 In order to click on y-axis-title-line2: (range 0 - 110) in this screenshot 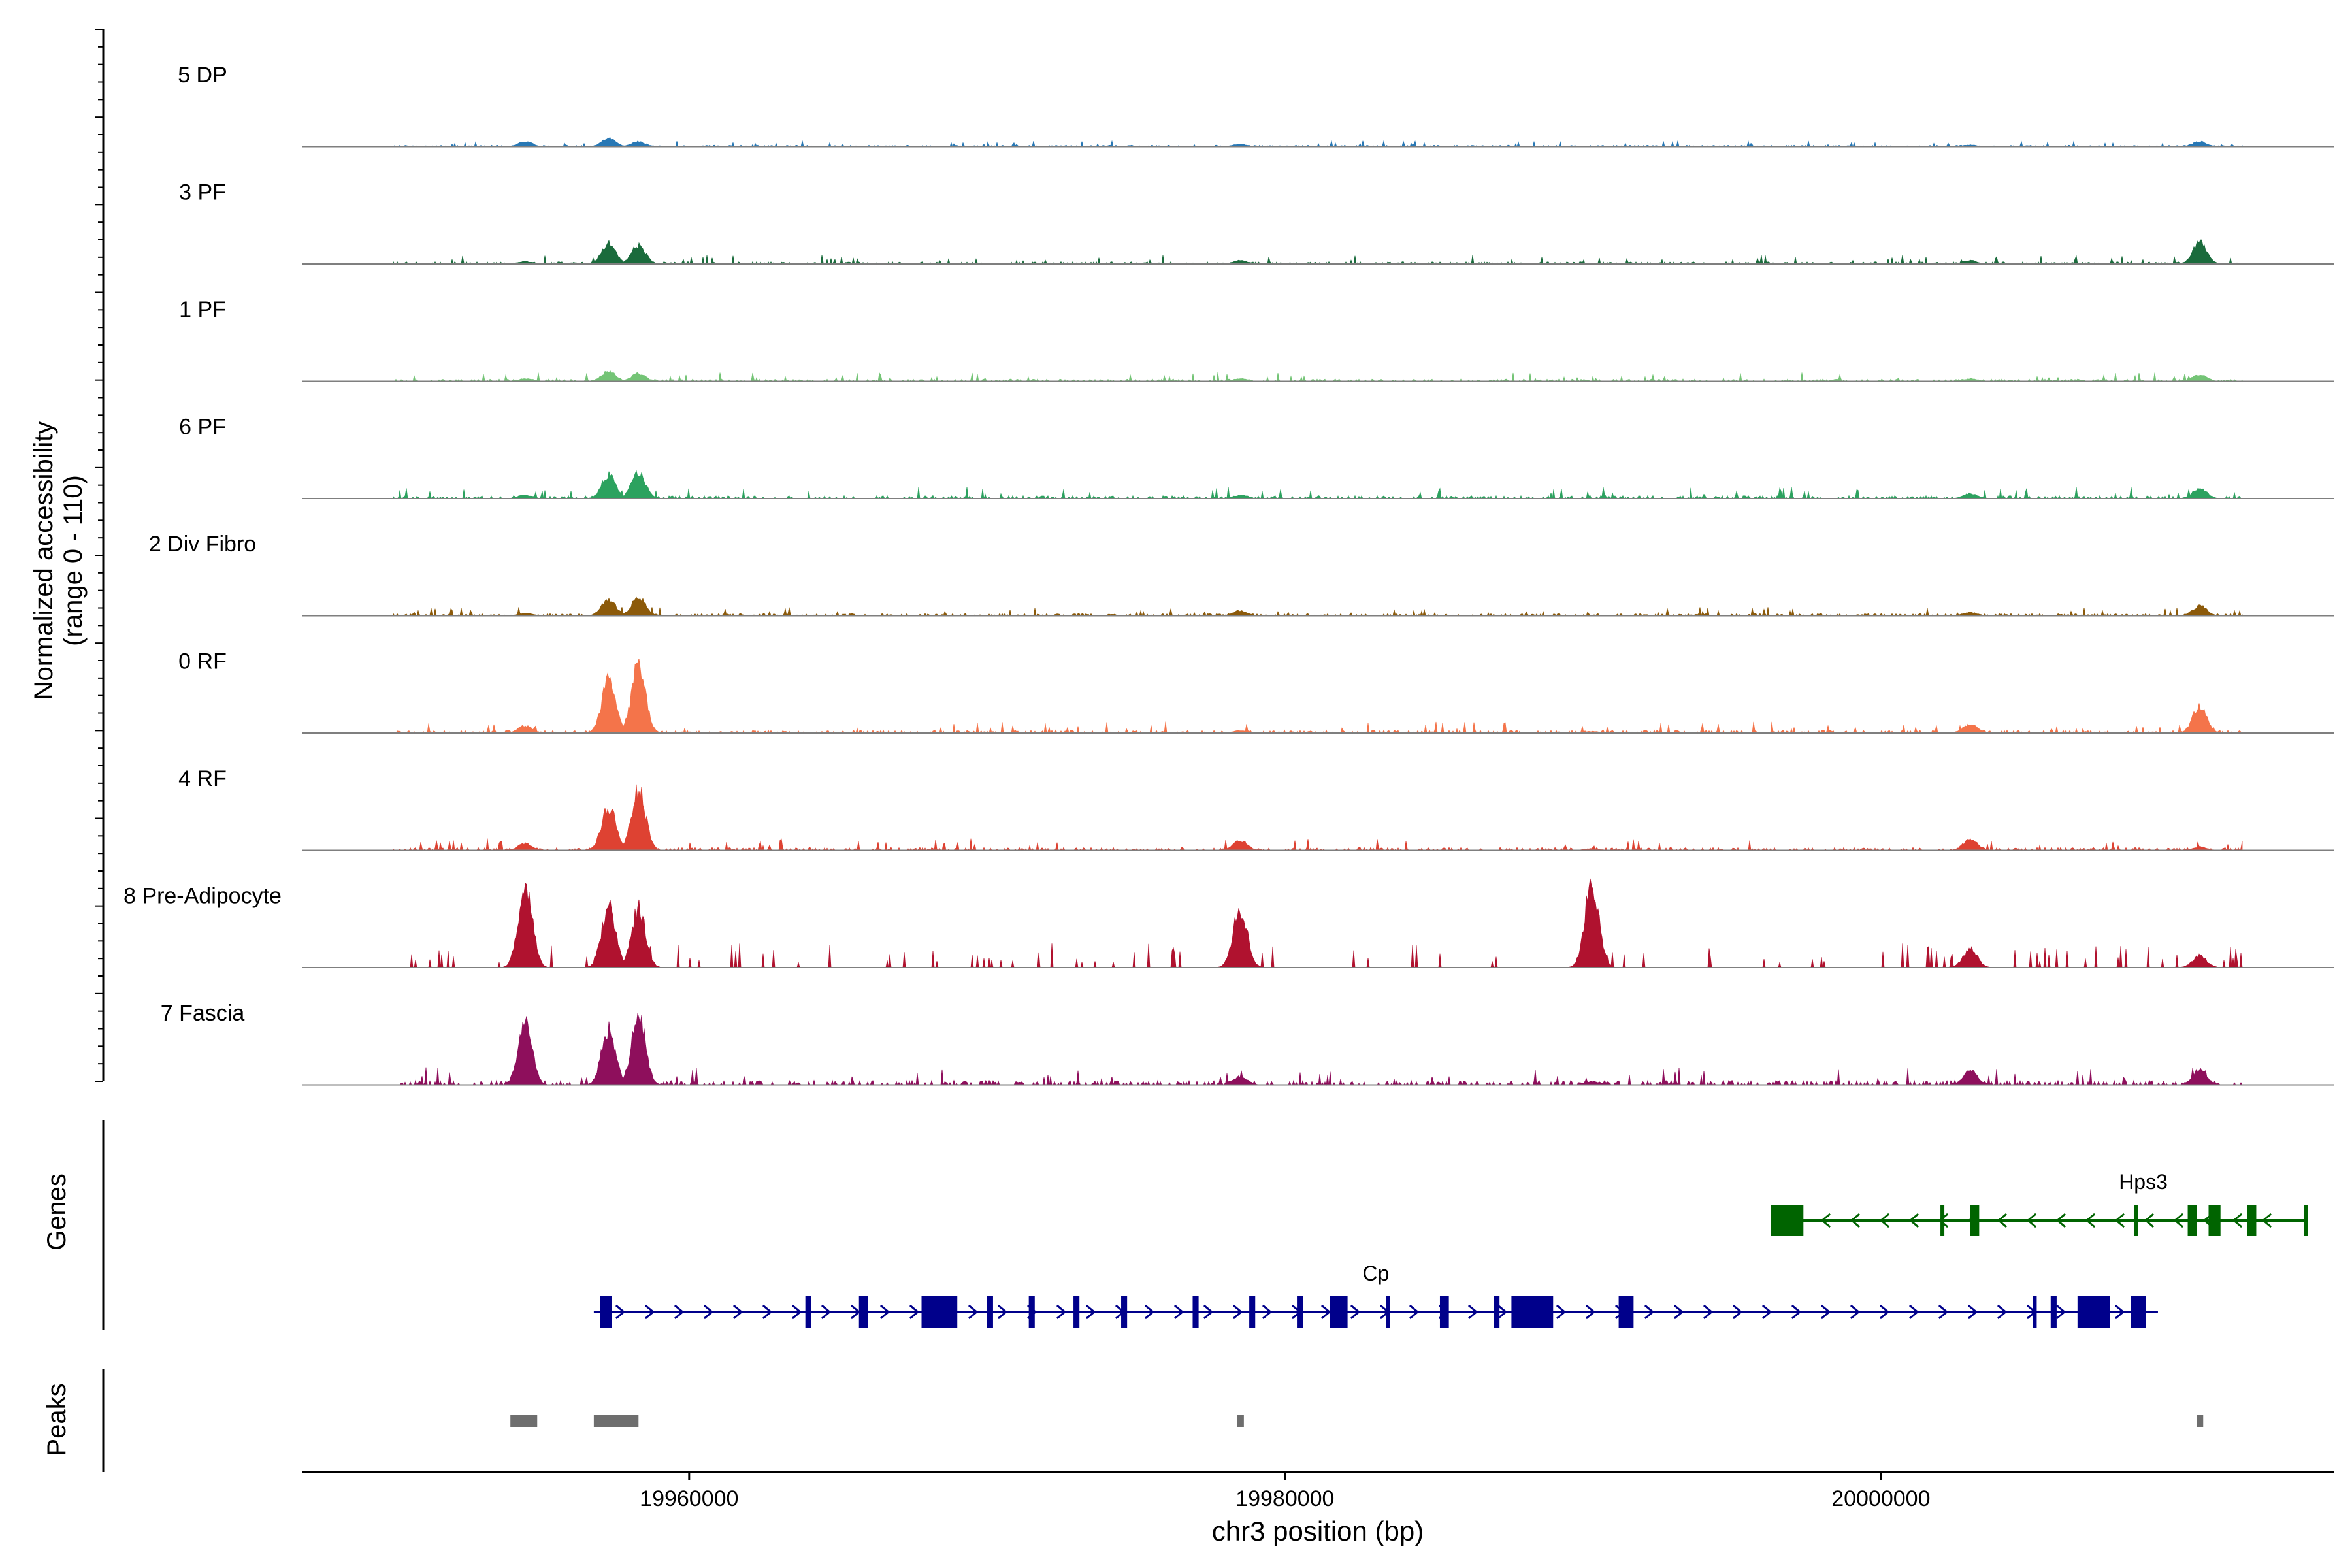, I will do `click(73, 560)`.